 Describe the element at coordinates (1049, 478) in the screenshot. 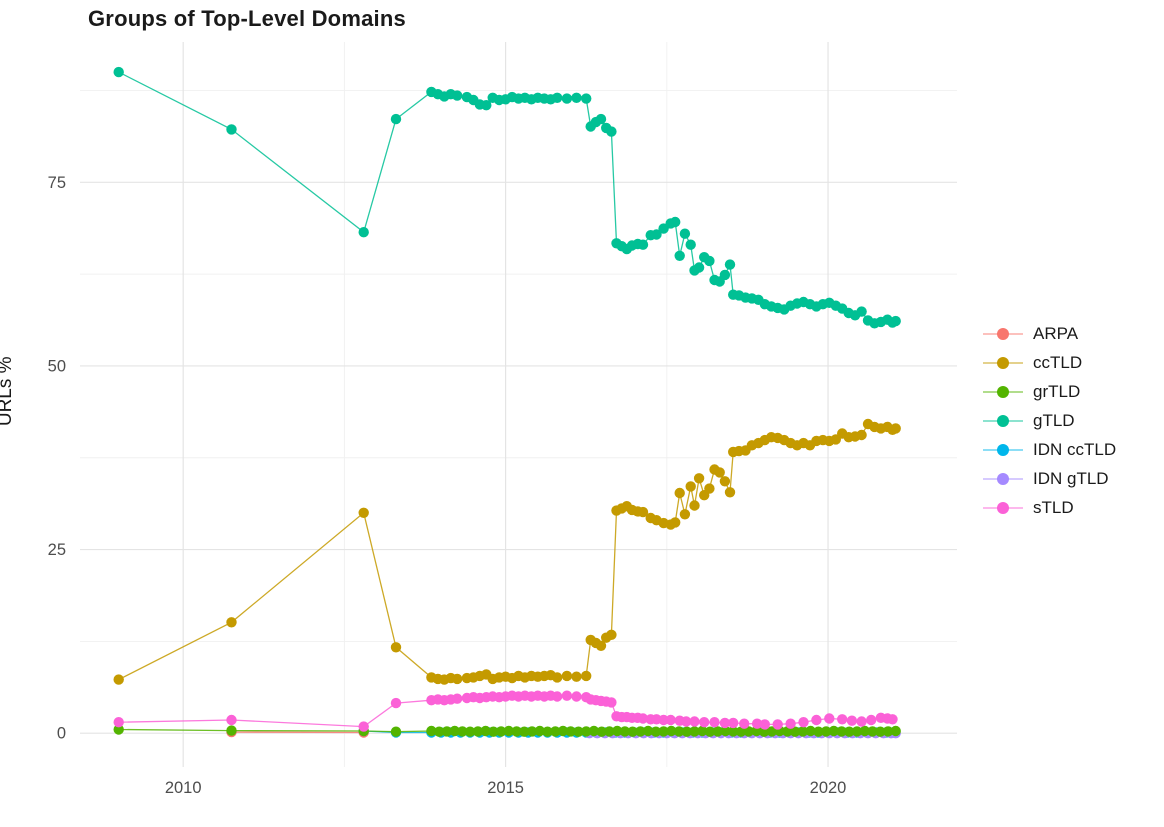

I see `legend-item-IDN-gTLD: IDN gTLD` at that location.